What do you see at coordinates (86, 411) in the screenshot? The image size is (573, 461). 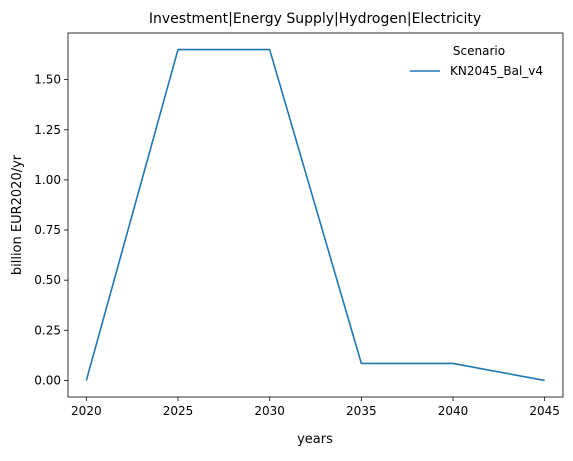 I see `x-tick-label: 2020` at bounding box center [86, 411].